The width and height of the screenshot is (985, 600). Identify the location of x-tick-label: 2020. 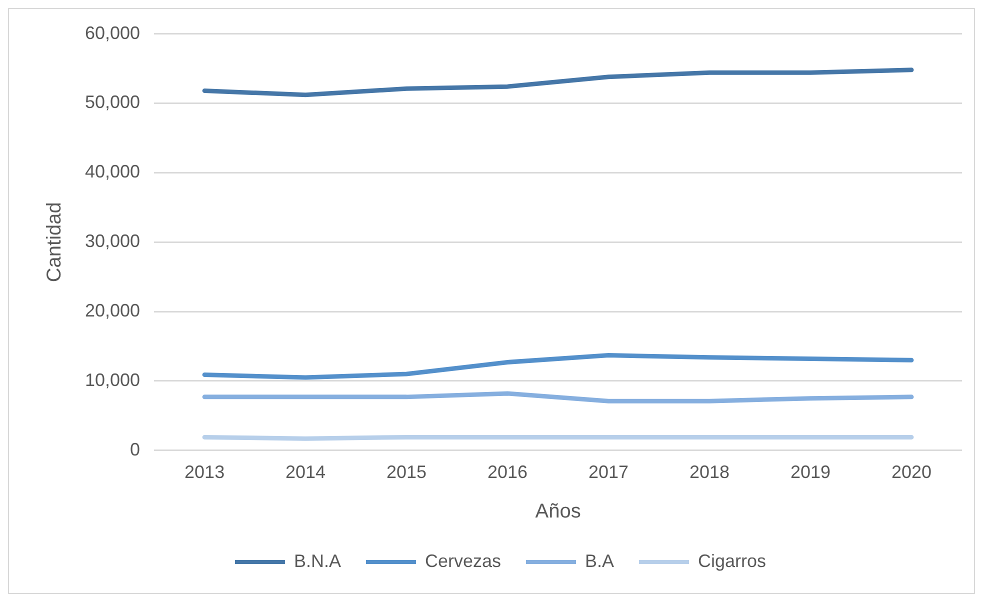
(911, 472).